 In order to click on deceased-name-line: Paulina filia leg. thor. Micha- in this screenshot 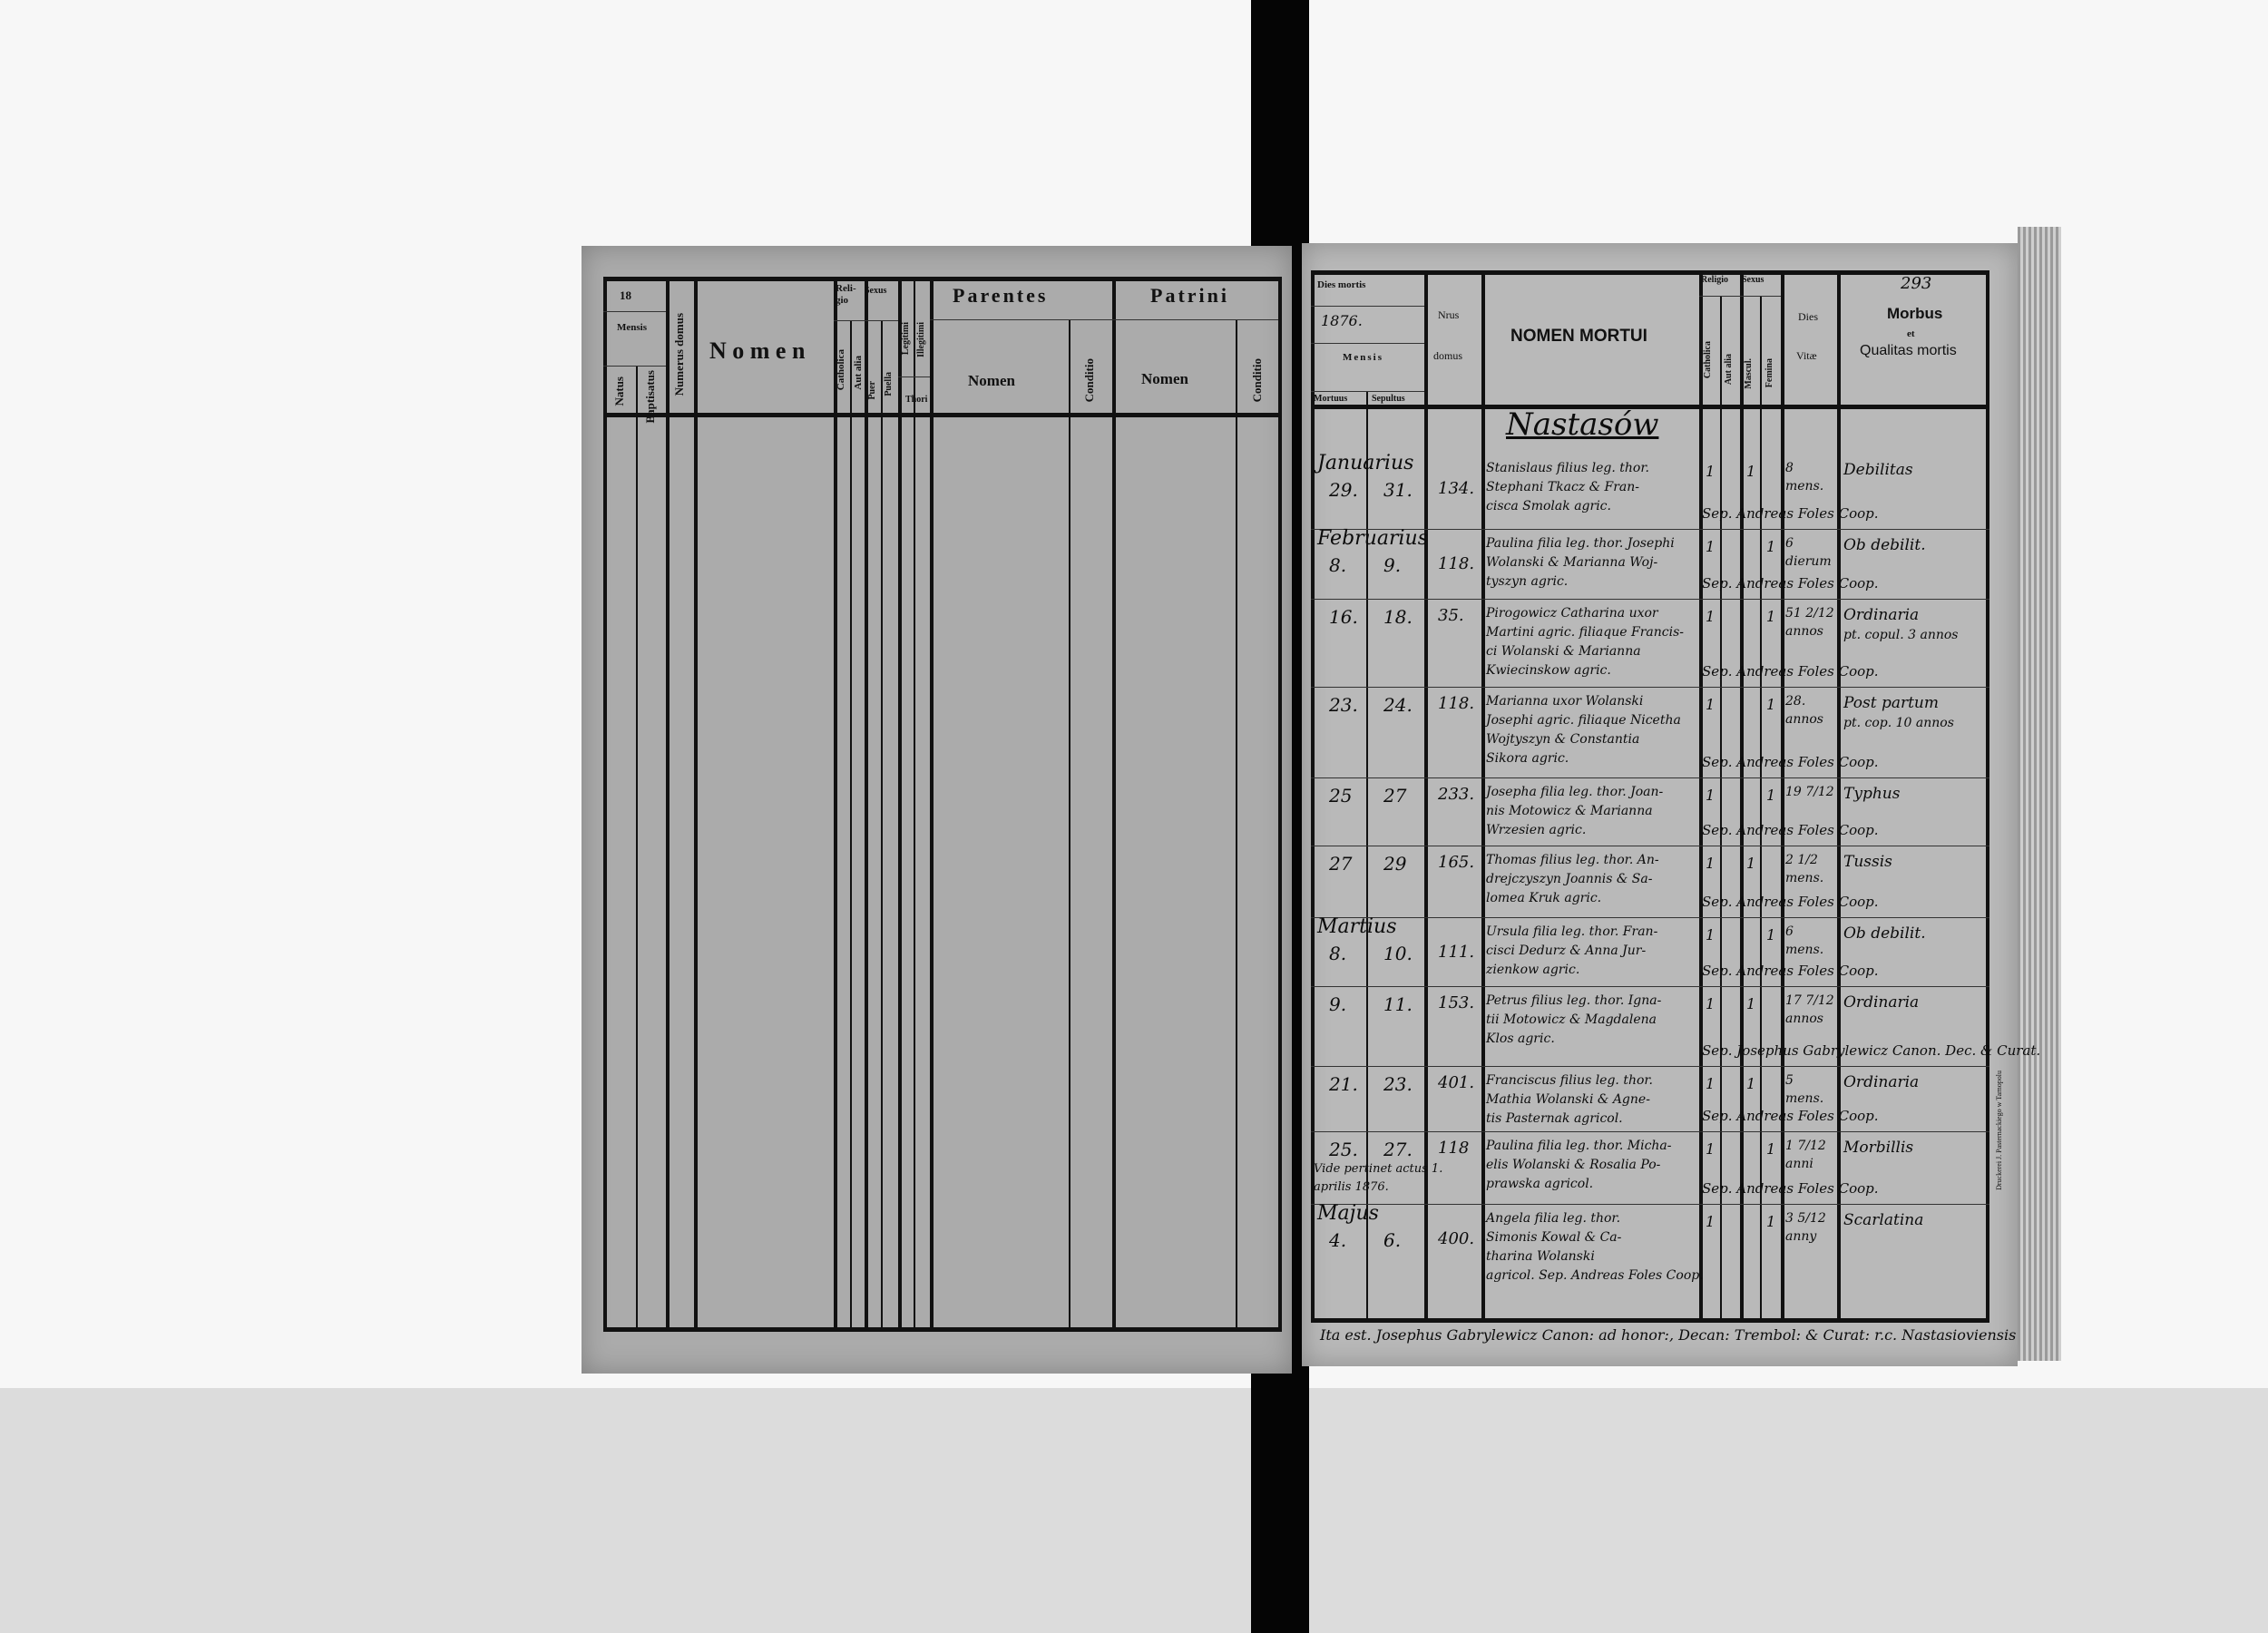, I will do `click(1579, 1146)`.